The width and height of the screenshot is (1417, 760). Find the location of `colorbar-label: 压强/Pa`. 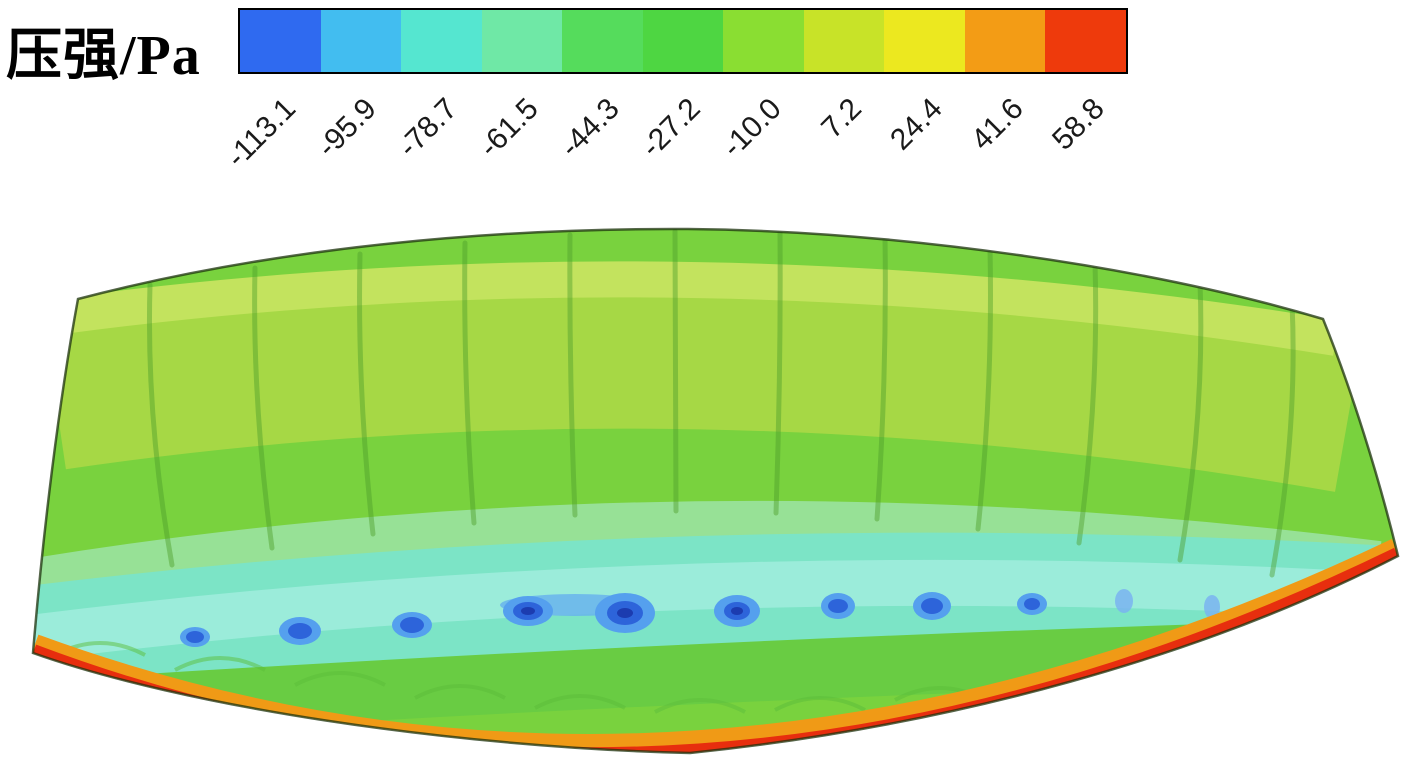

colorbar-label: 压强/Pa is located at coordinates (103, 56).